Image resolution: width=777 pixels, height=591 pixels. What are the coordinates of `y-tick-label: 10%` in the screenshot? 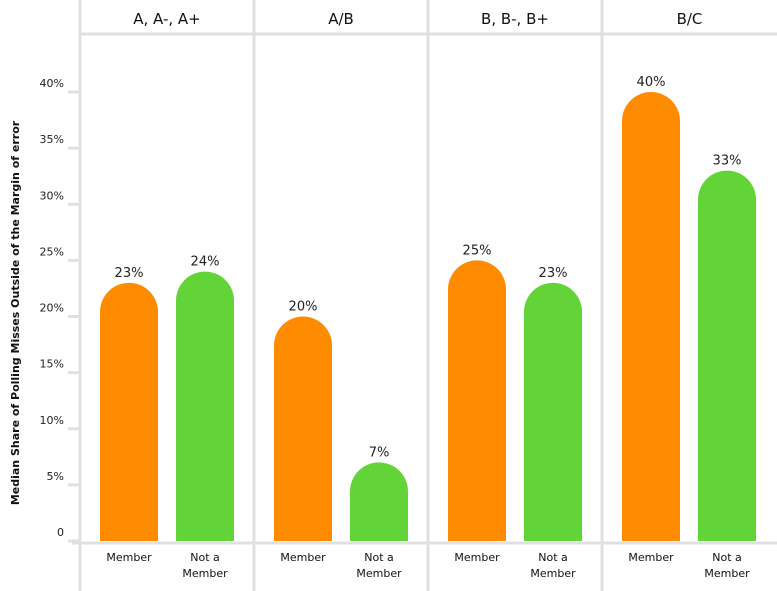 It's located at (52, 420).